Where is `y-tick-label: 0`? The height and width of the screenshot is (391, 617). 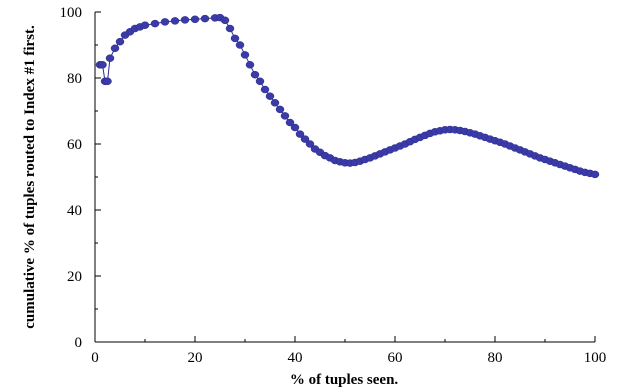 y-tick-label: 0 is located at coordinates (79, 343).